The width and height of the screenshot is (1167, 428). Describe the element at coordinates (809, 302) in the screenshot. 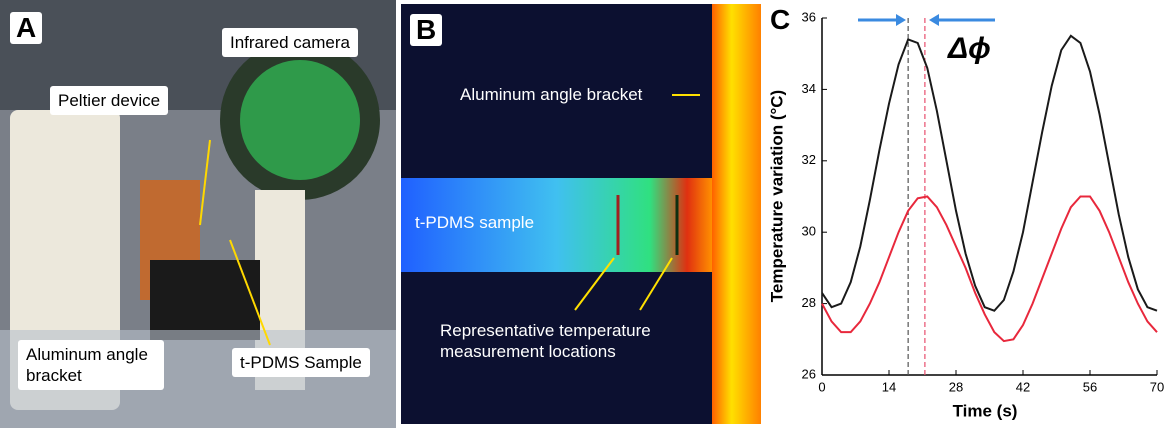

I see `y-tick-label: 28` at that location.